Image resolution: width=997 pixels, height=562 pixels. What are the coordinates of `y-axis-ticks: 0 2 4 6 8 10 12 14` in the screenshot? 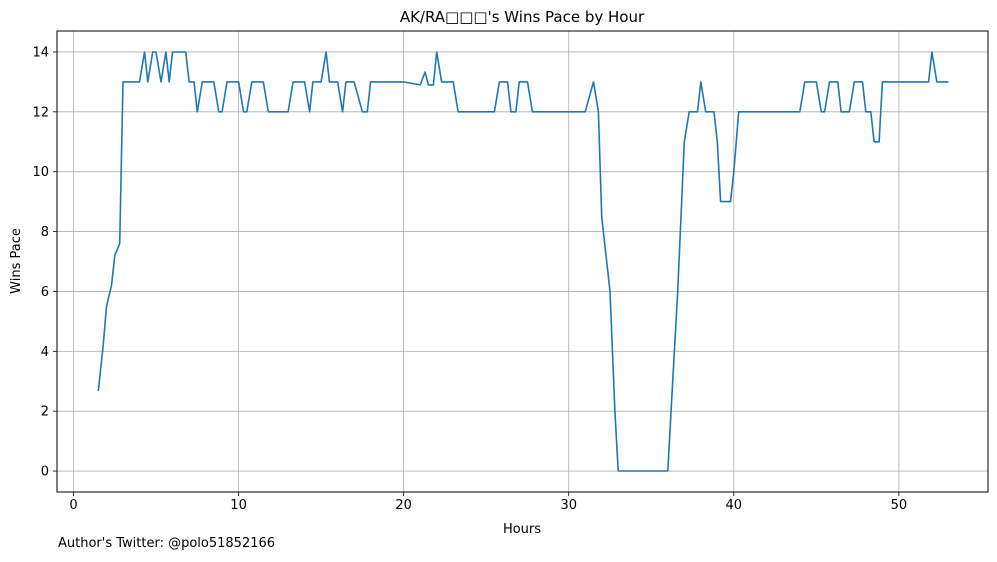 It's located at (44, 262).